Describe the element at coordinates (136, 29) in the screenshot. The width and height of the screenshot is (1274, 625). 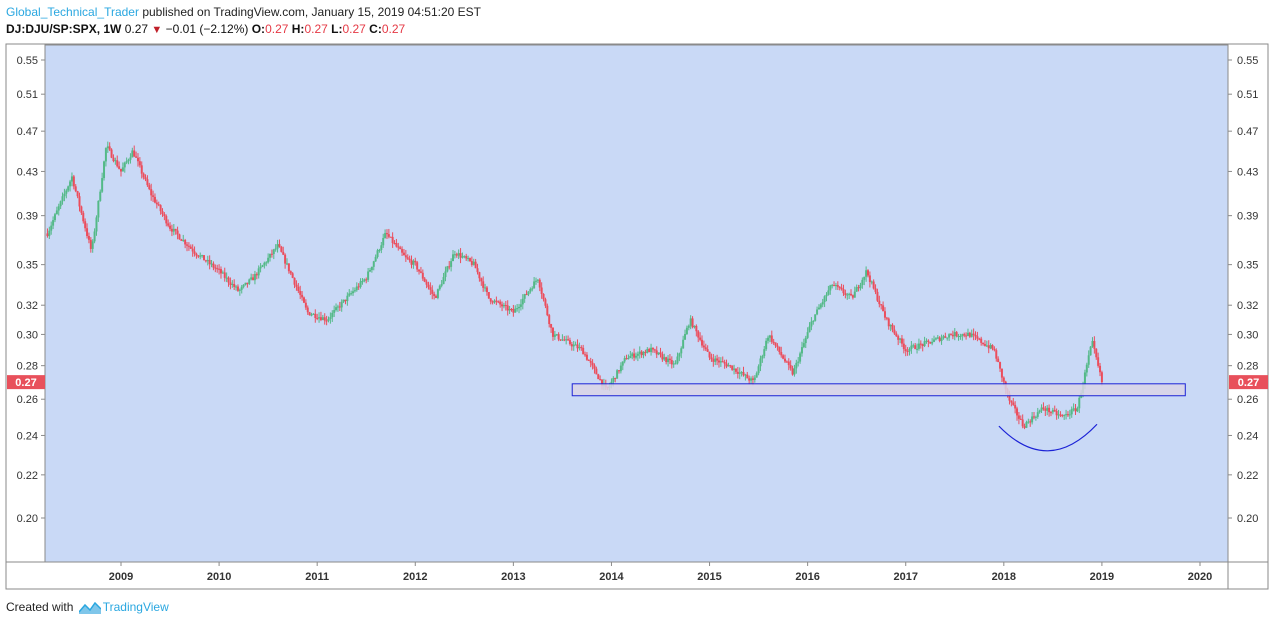
I see `last-value: 0.27` at that location.